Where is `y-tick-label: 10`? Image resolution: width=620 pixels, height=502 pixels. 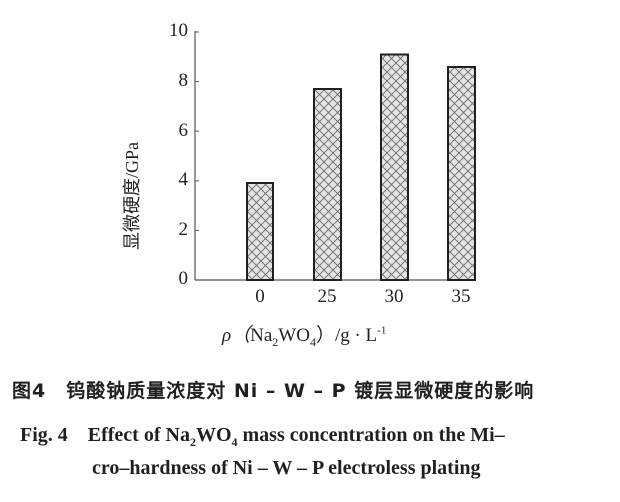 y-tick-label: 10 is located at coordinates (178, 30).